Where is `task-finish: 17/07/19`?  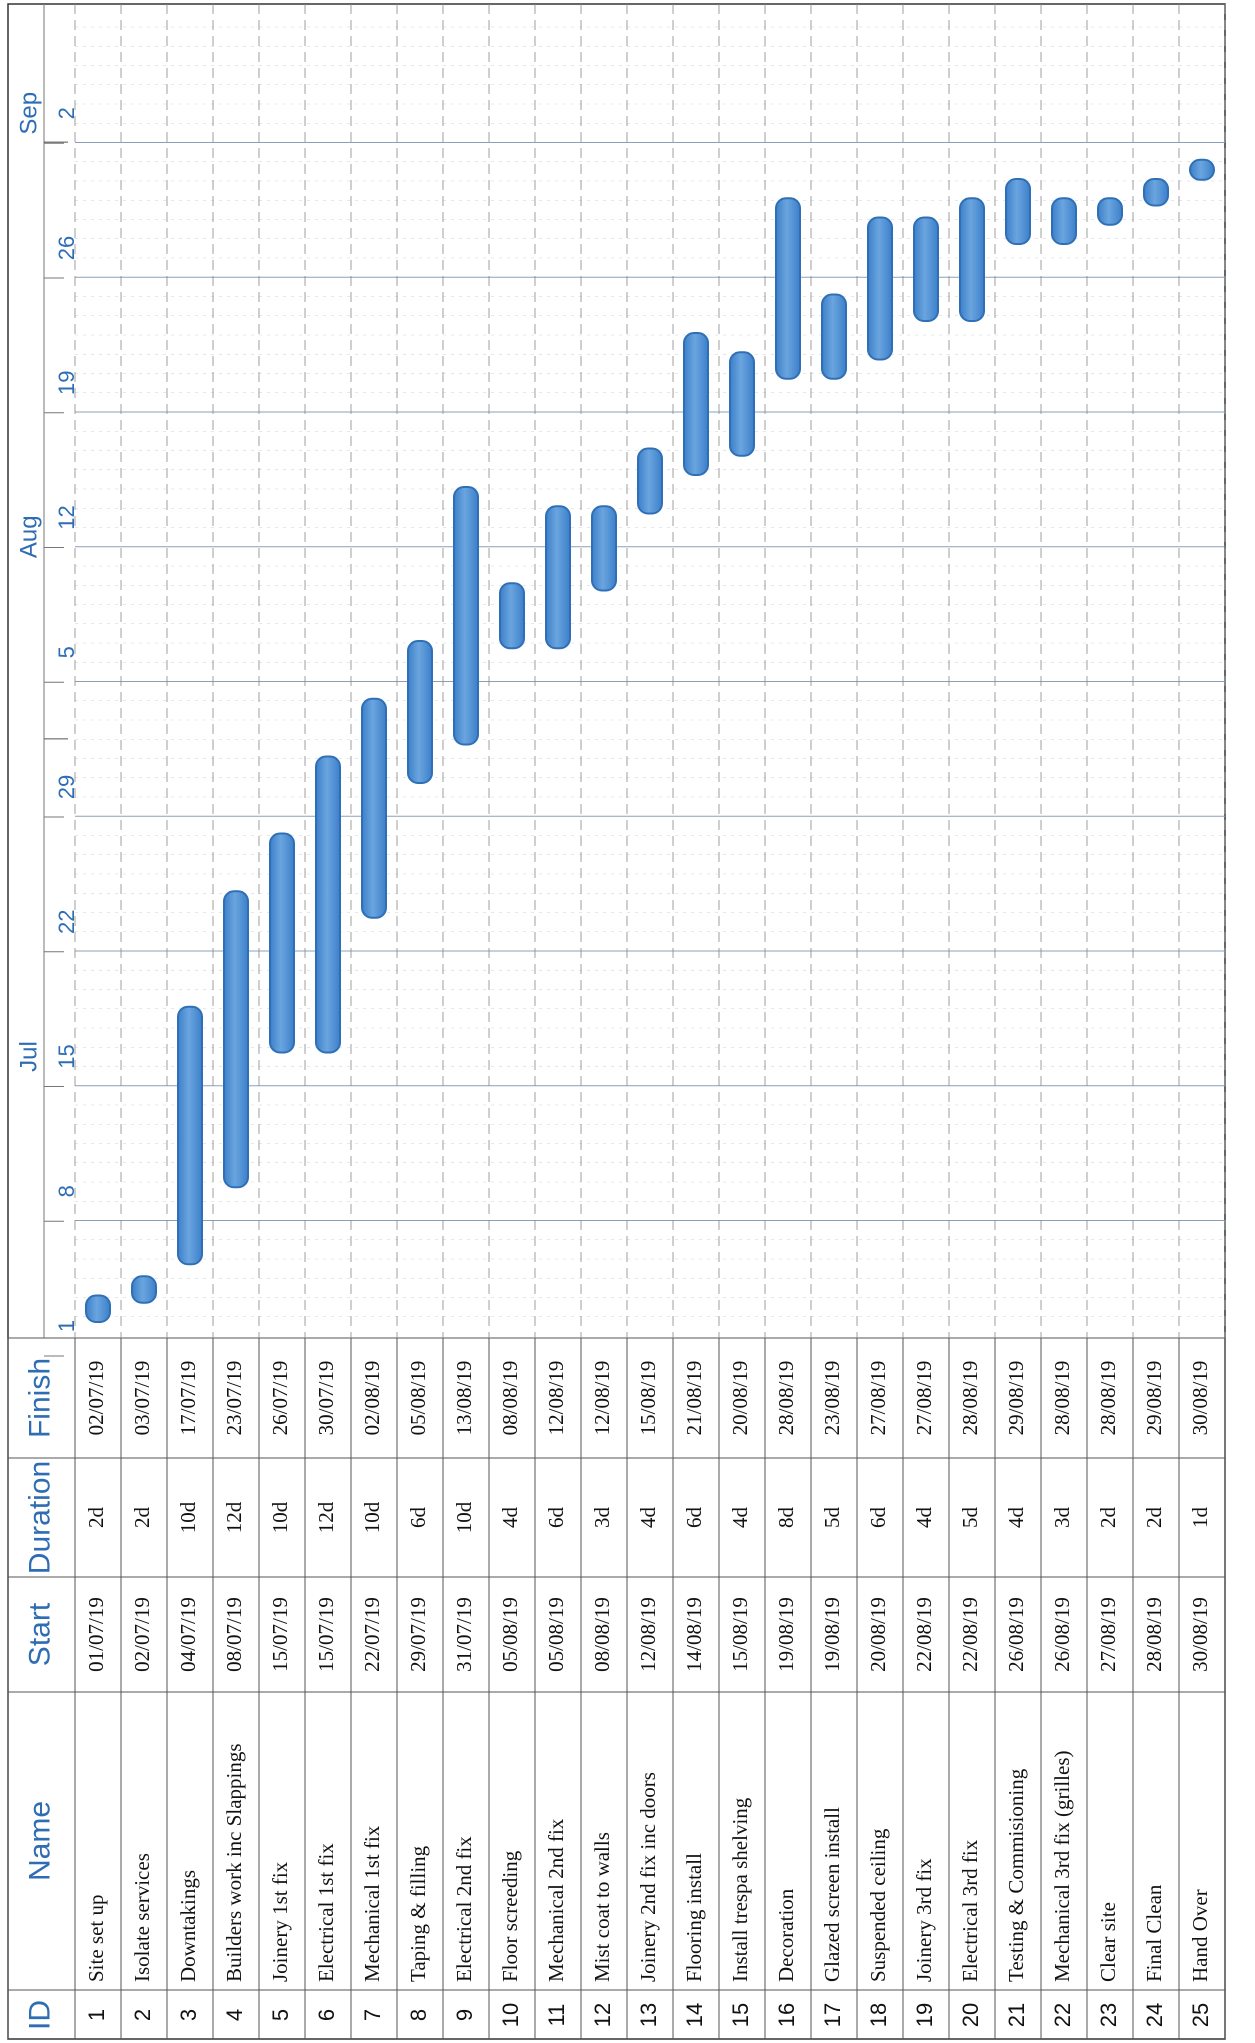
task-finish: 17/07/19 is located at coordinates (188, 1398).